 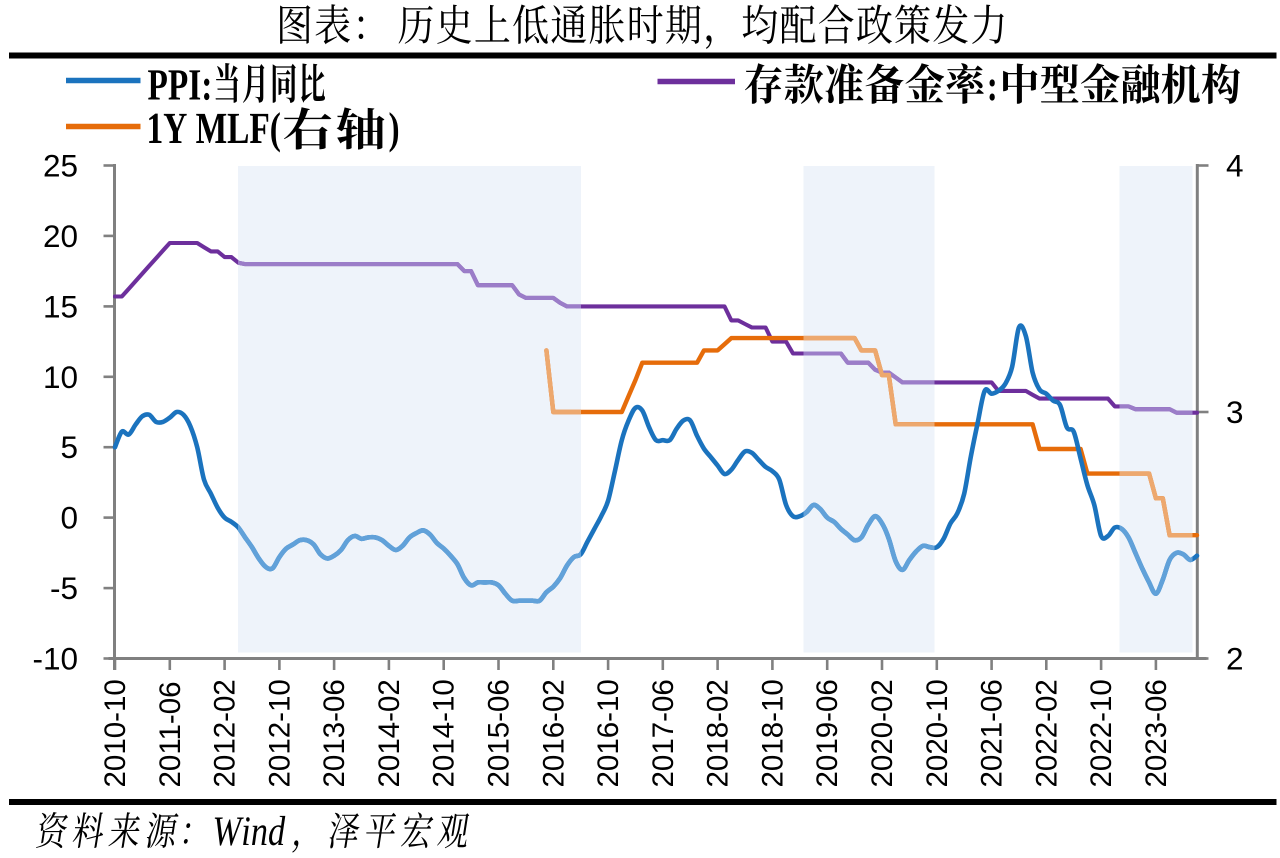 I want to click on svg-text: 2012-10, so click(x=279, y=733).